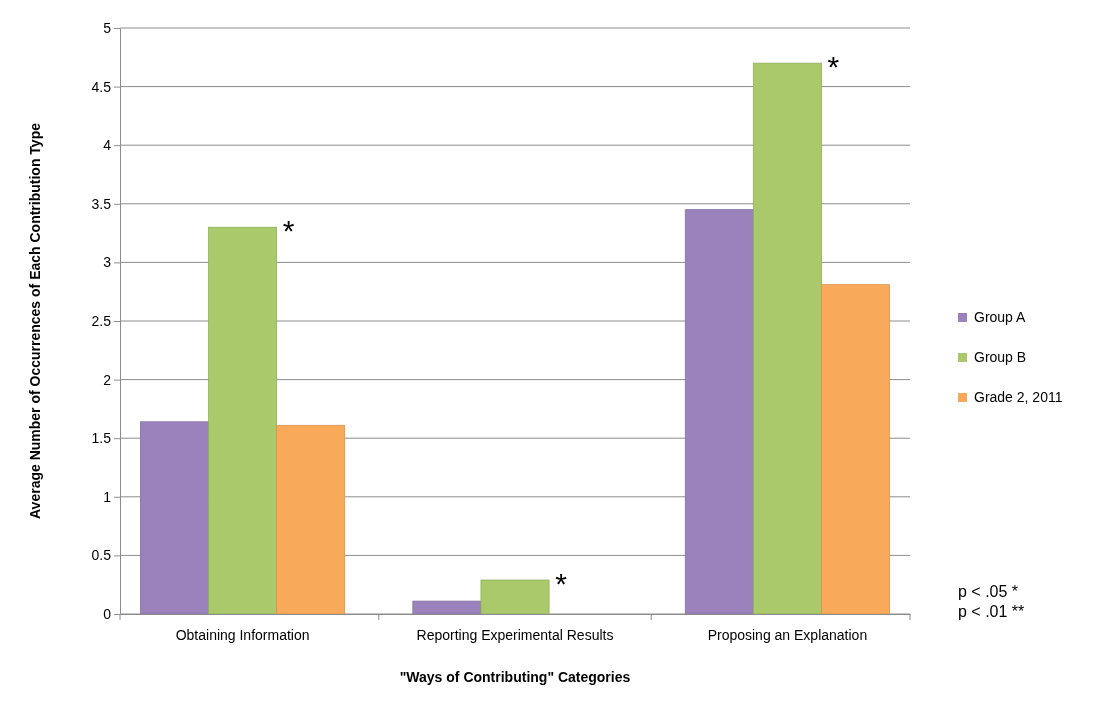 The height and width of the screenshot is (708, 1098). What do you see at coordinates (515, 677) in the screenshot?
I see `x-axis-title: "Ways of Contributing" Categories` at bounding box center [515, 677].